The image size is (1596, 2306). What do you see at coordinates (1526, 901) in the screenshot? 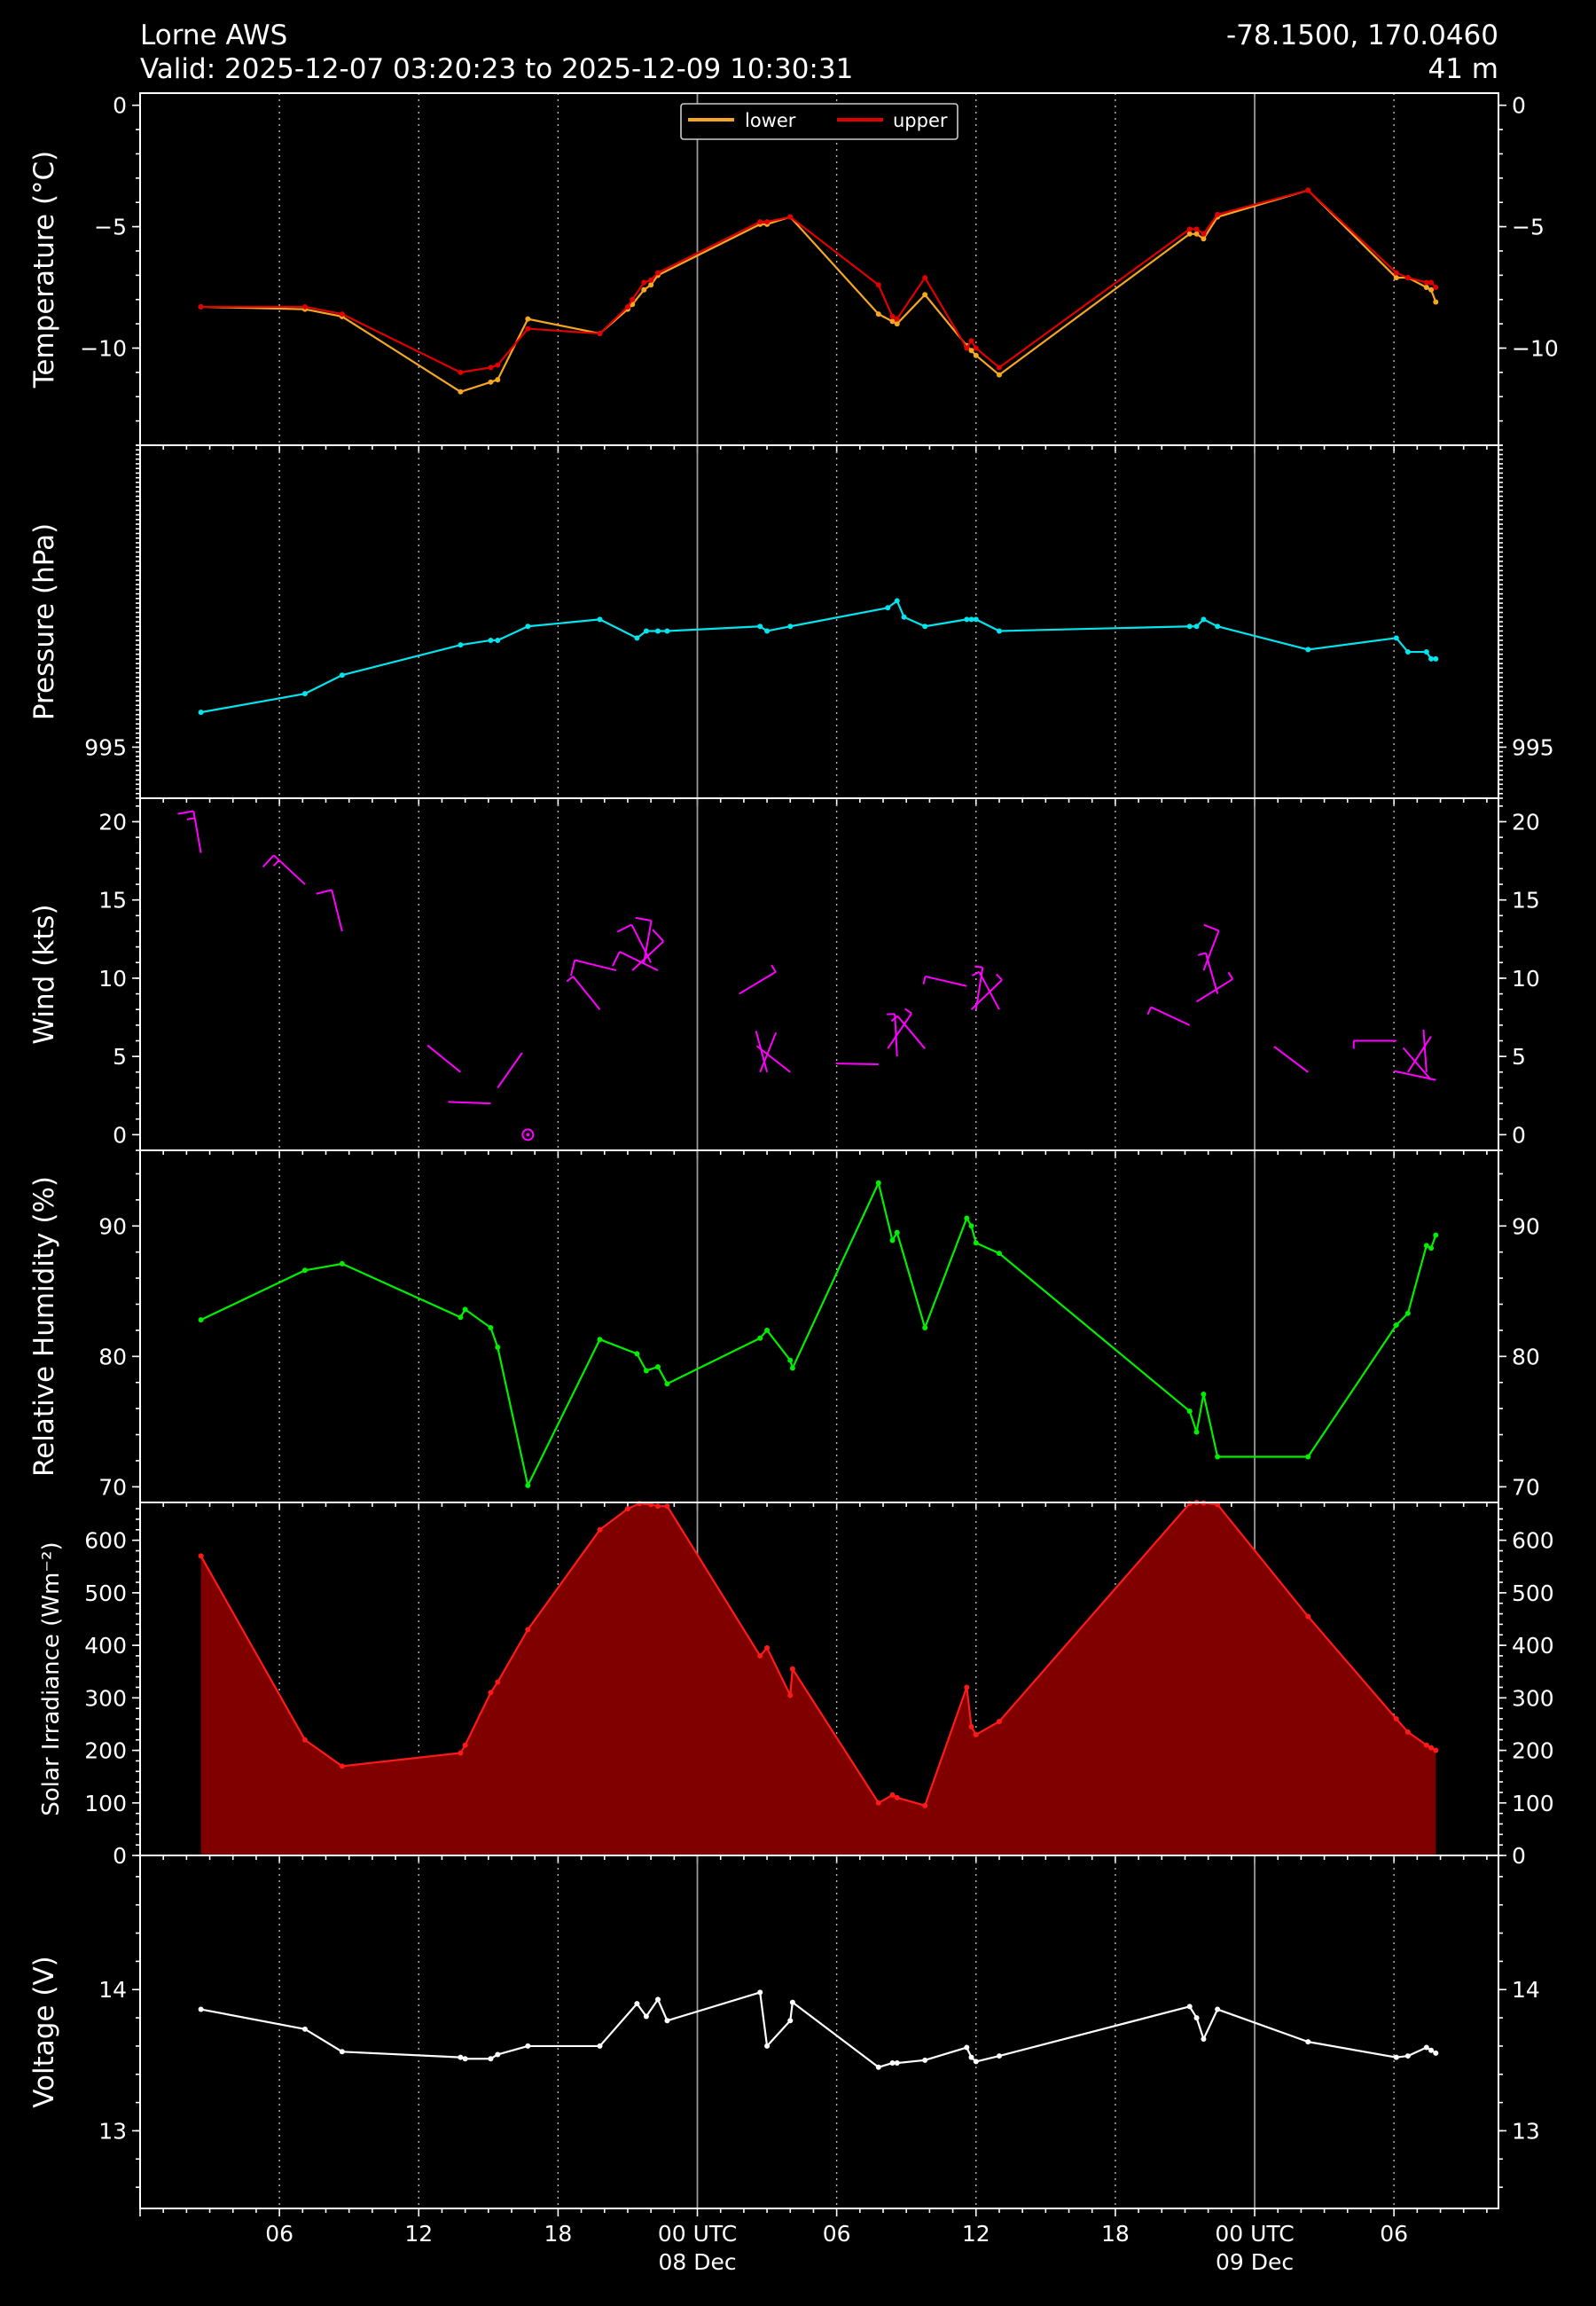
I see `ytick-label-right: 15` at bounding box center [1526, 901].